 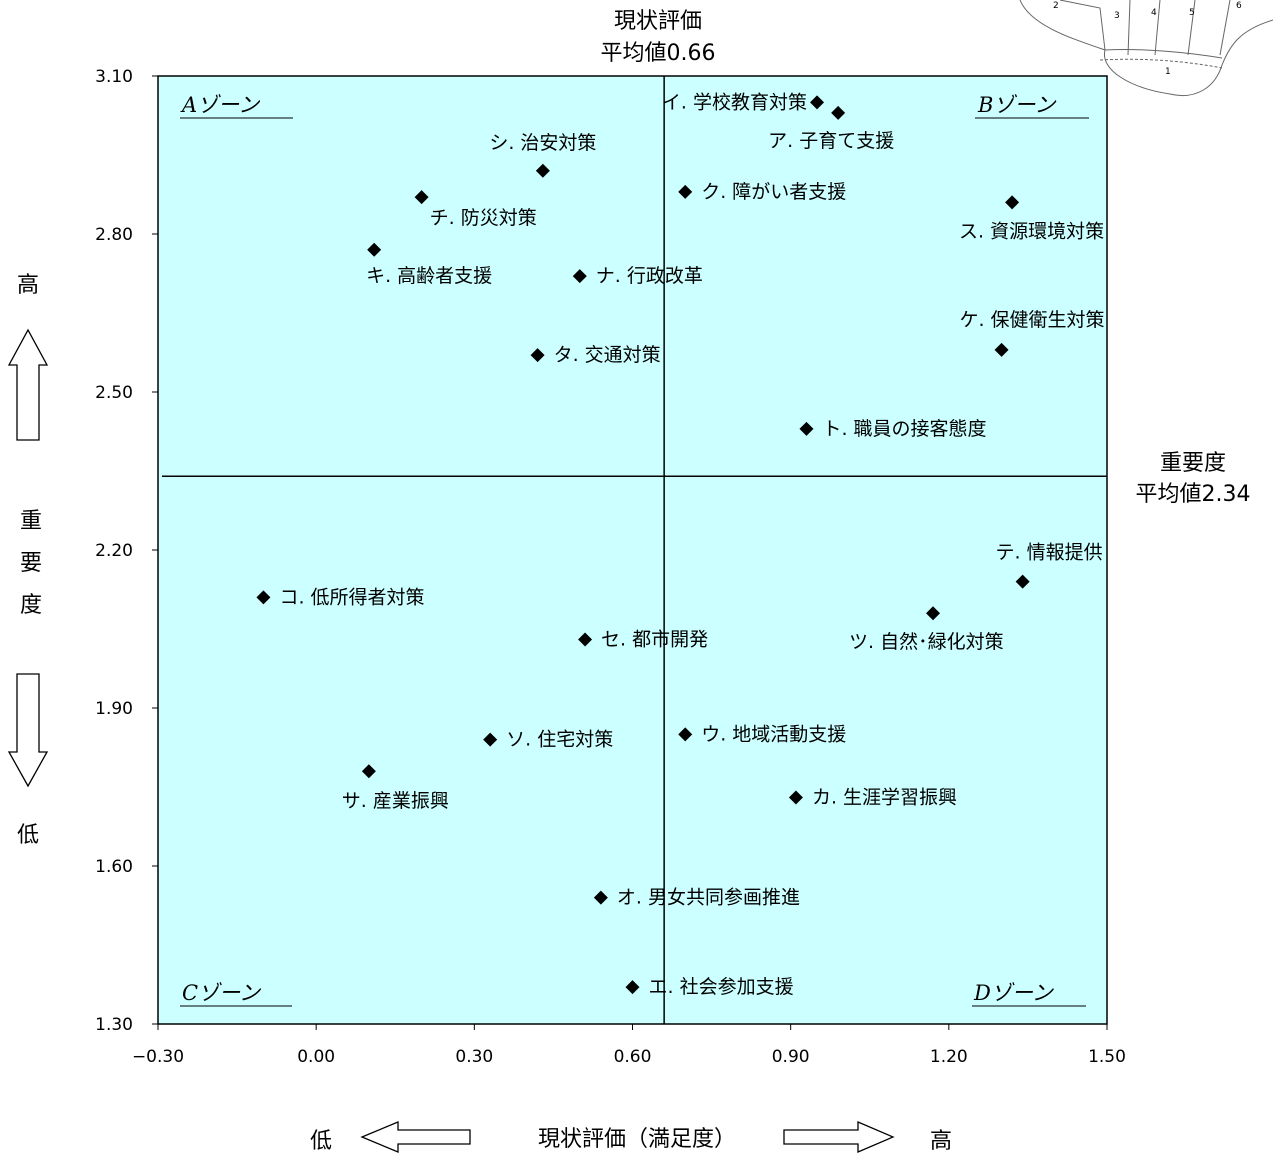 I want to click on y-tick-label: 3.10, so click(x=114, y=77).